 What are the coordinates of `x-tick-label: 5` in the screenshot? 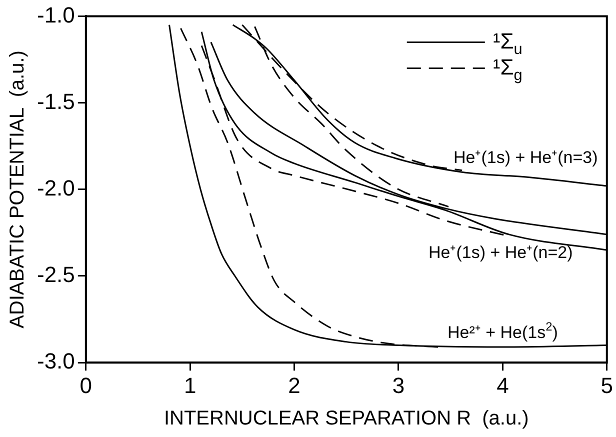 It's located at (607, 385).